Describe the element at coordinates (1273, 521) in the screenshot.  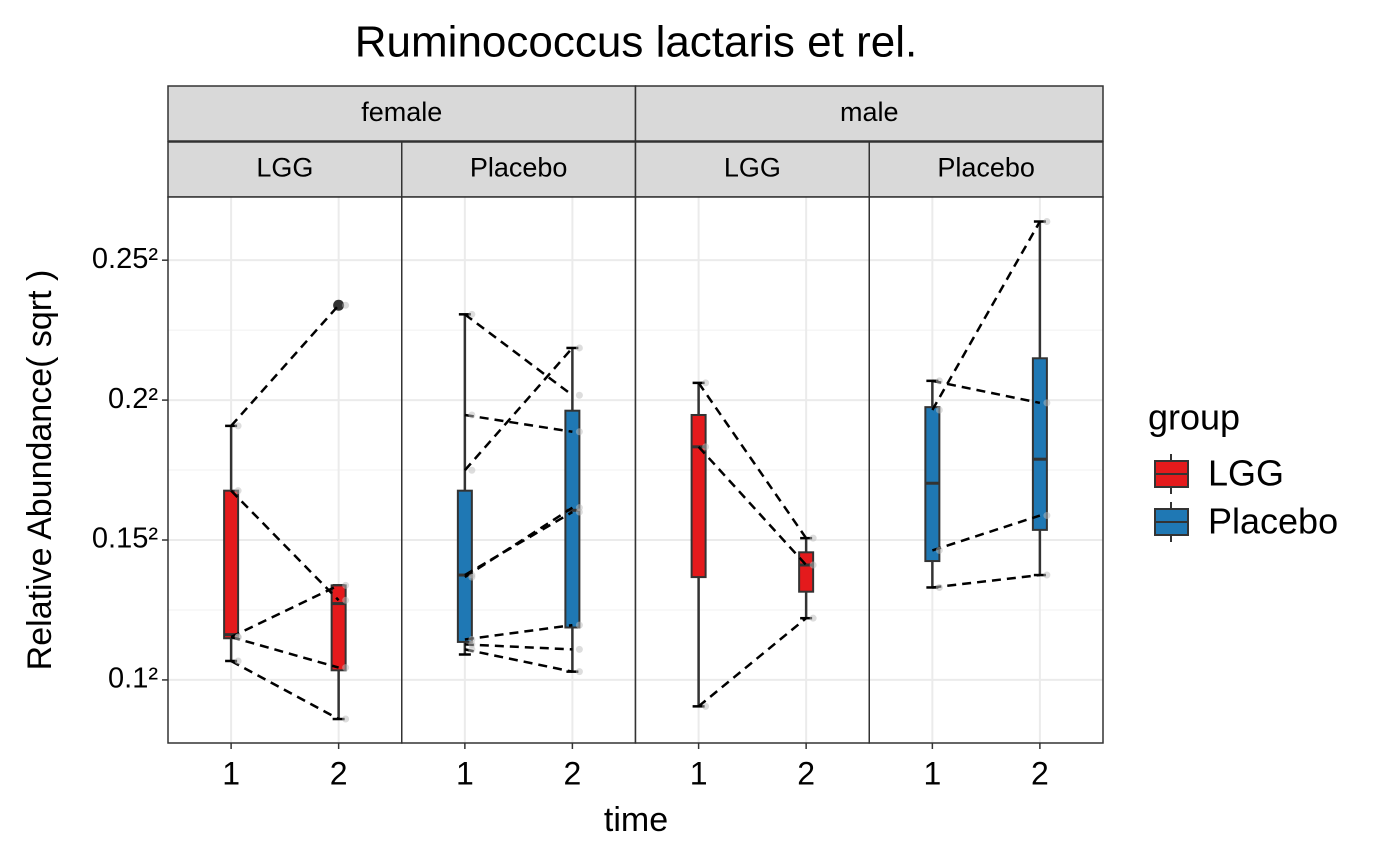
I see `legend-label: Placebo` at that location.